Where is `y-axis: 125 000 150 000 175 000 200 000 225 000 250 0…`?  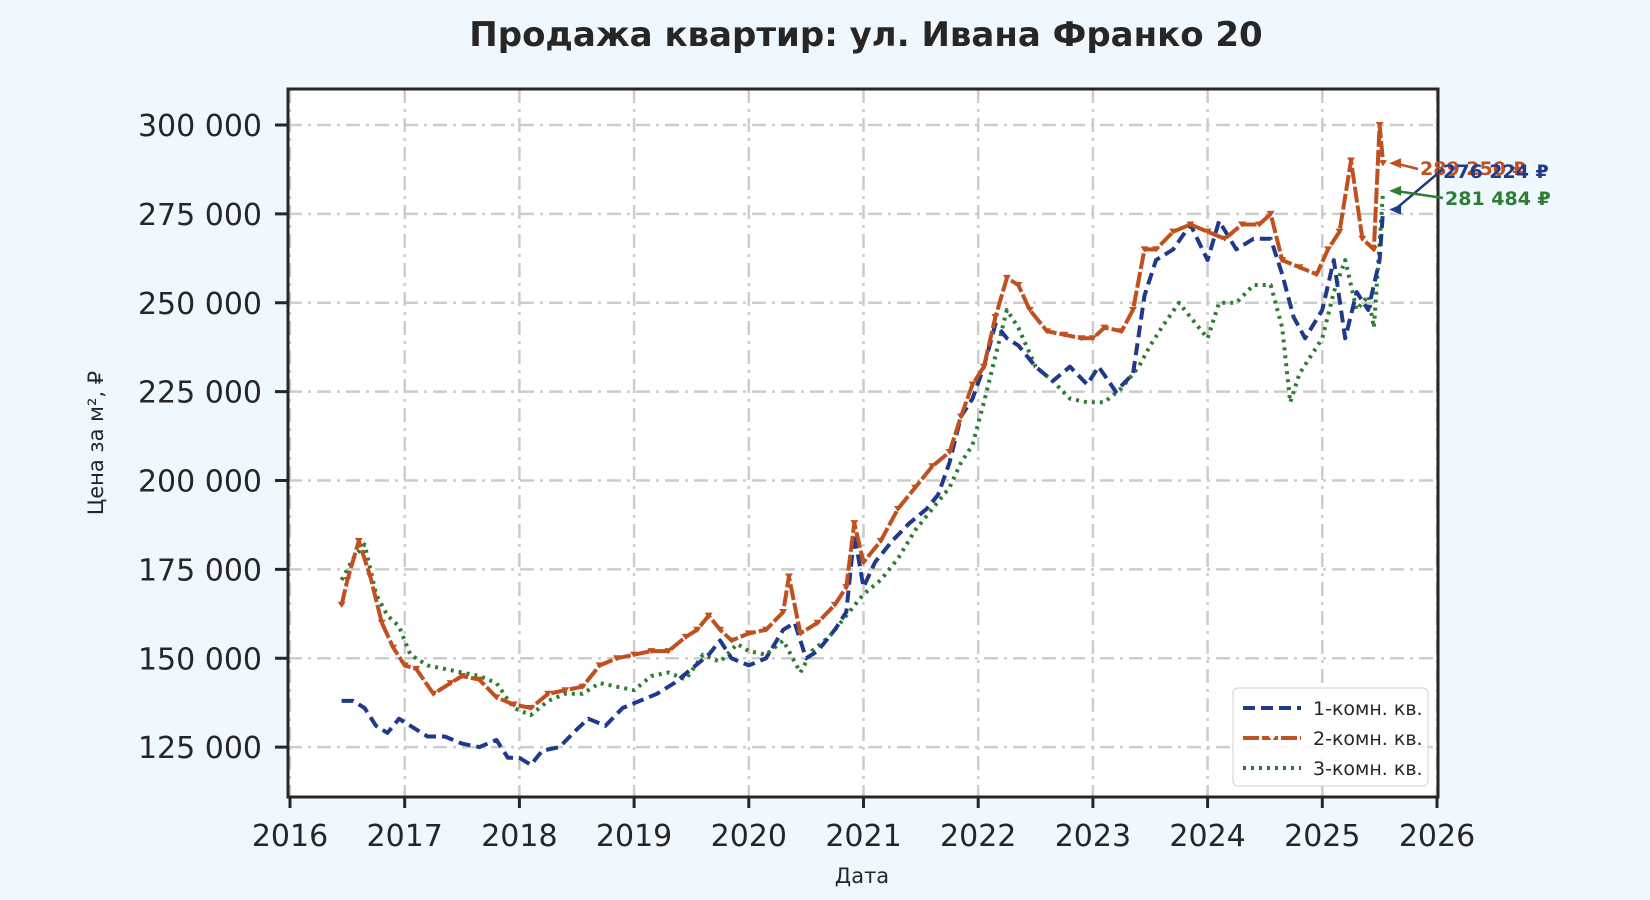 y-axis: 125 000 150 000 175 000 200 000 225 000 250 0… is located at coordinates (213, 437).